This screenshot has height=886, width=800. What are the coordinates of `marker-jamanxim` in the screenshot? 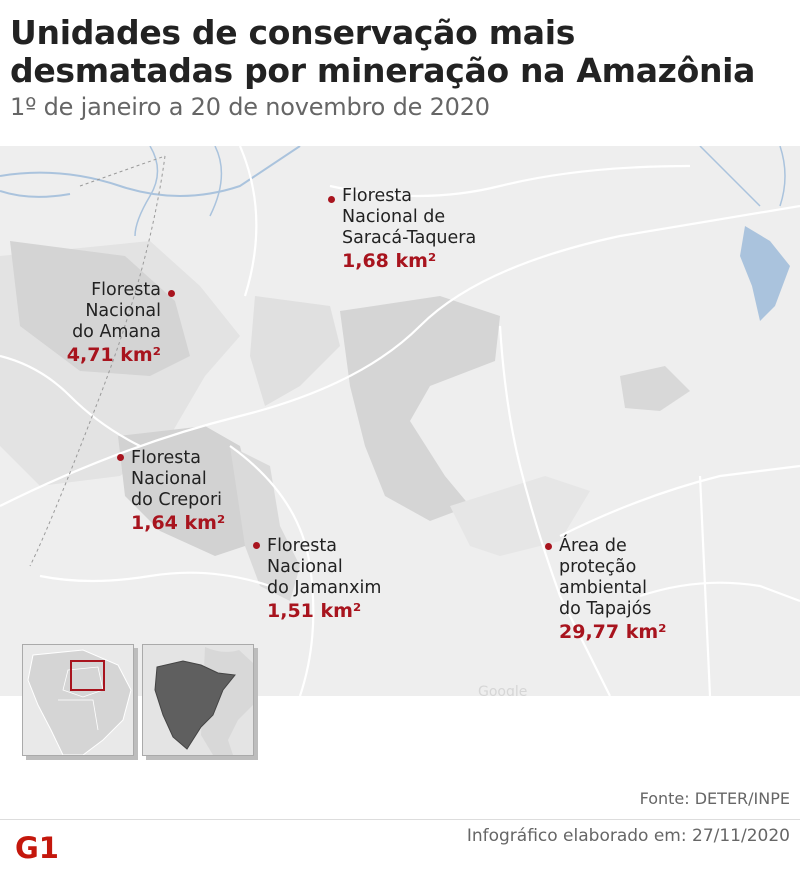 It's located at (256, 545).